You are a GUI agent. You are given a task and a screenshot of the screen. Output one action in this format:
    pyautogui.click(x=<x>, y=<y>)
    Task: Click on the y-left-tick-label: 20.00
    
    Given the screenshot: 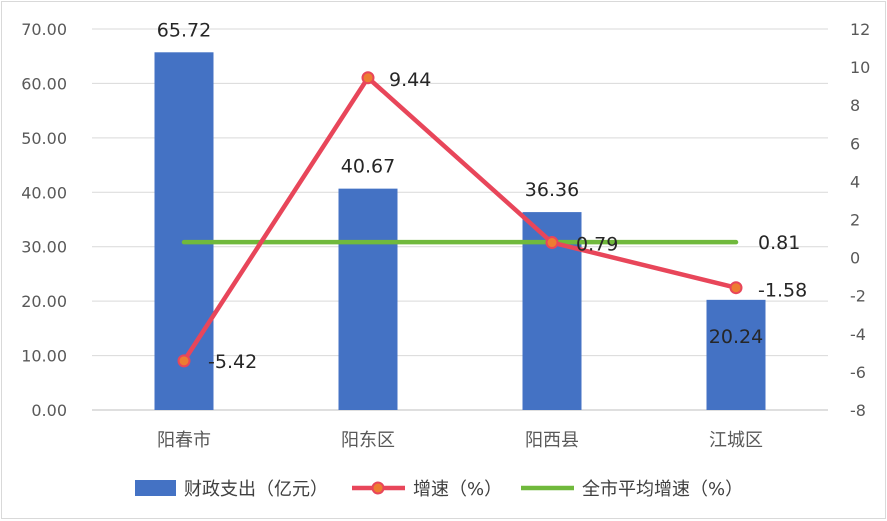 What is the action you would take?
    pyautogui.click(x=44, y=301)
    